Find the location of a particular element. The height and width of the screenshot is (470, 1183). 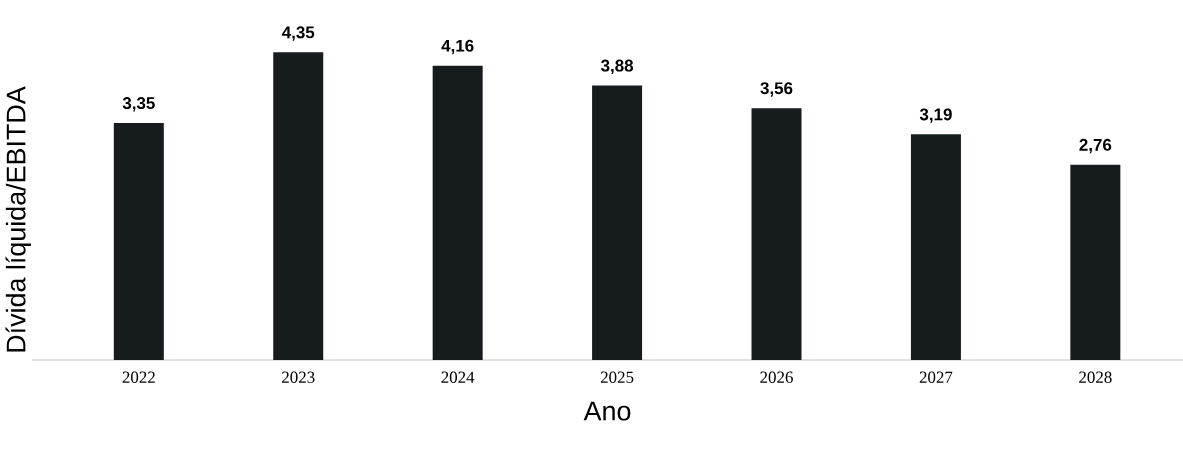

x-axis-title: Ano is located at coordinates (607, 411).